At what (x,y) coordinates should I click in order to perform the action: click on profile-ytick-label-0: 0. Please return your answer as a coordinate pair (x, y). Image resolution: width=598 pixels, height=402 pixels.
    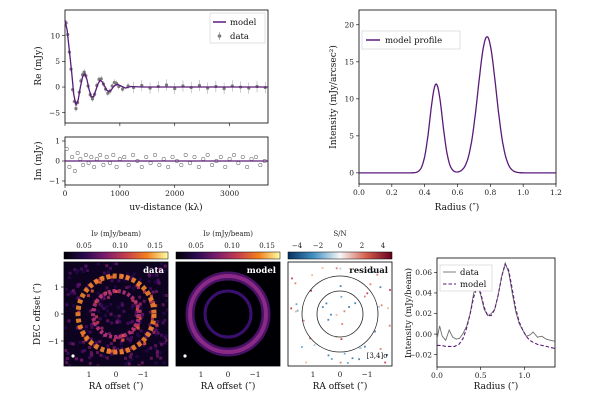
    Looking at the image, I should click on (351, 173).